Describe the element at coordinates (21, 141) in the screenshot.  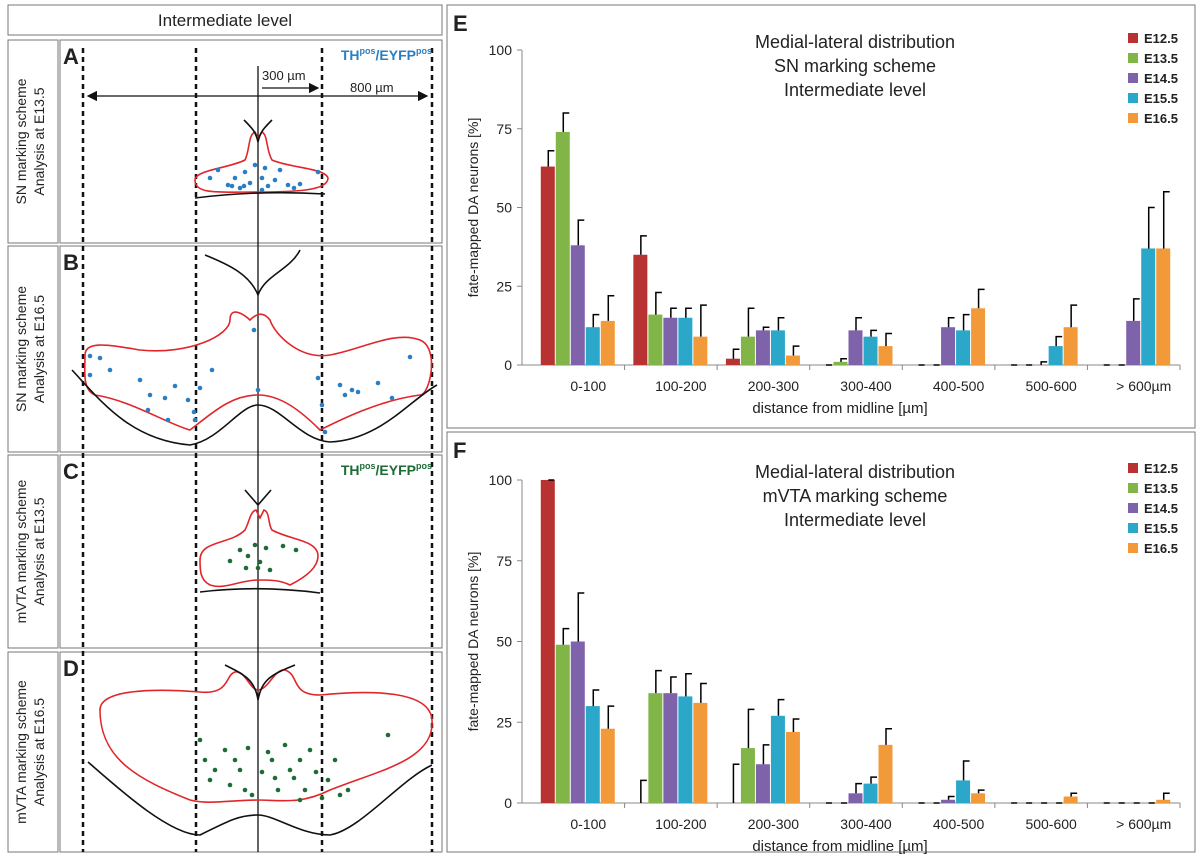
I see `row-label: SN marking scheme` at that location.